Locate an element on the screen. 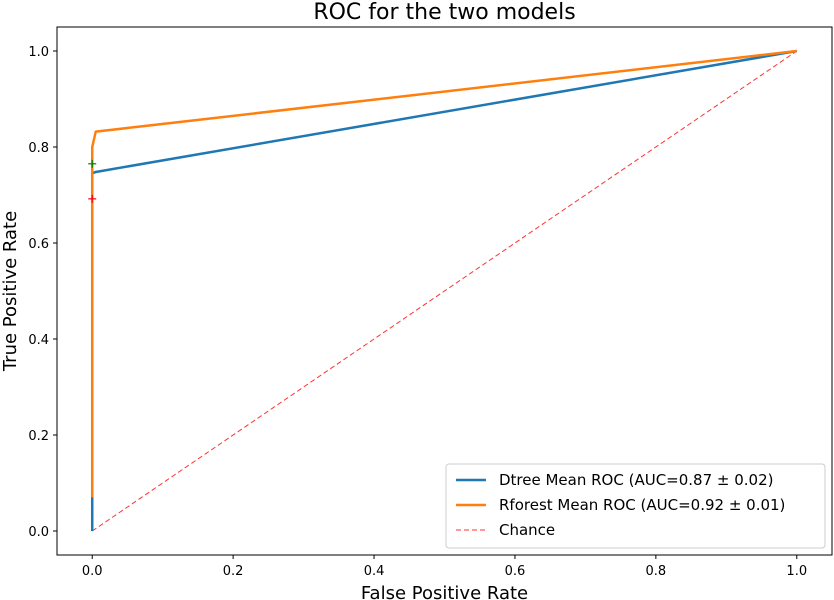 The width and height of the screenshot is (834, 600). y-tick-label: 0.2 is located at coordinates (38, 436).